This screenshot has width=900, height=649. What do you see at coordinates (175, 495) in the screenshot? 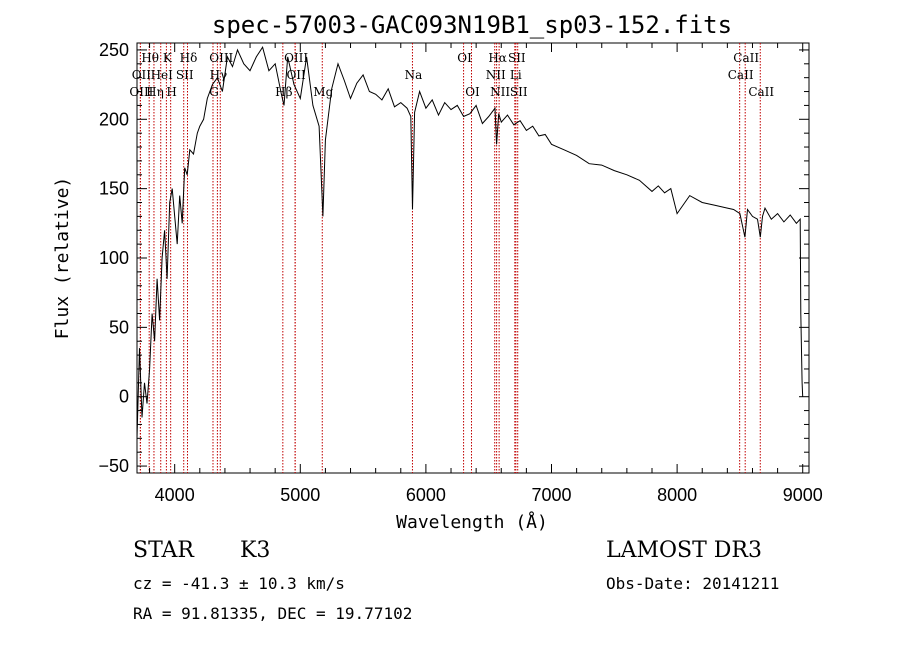
I see `x-tick-label: 4000` at bounding box center [175, 495].